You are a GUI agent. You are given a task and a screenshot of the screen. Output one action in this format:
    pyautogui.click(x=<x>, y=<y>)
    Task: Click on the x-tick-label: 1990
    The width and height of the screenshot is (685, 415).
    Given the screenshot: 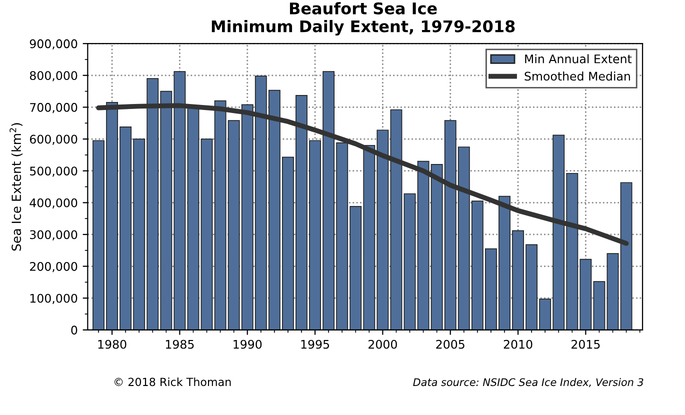 What is the action you would take?
    pyautogui.click(x=248, y=344)
    